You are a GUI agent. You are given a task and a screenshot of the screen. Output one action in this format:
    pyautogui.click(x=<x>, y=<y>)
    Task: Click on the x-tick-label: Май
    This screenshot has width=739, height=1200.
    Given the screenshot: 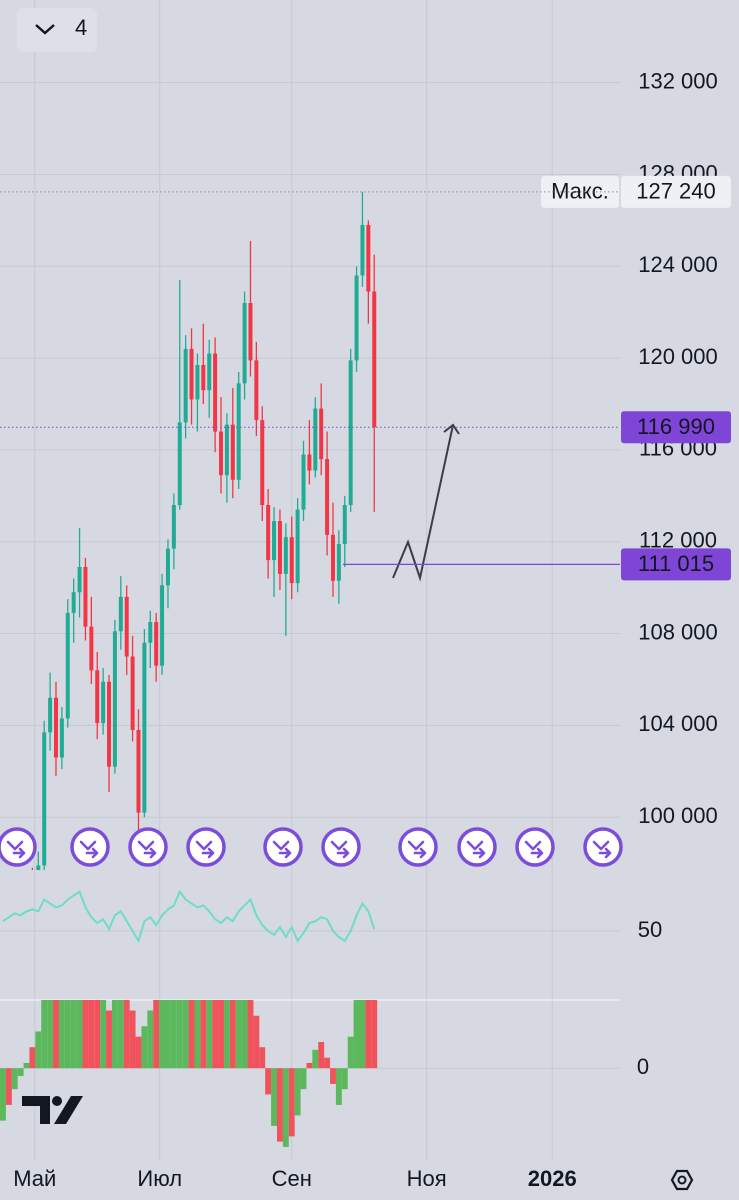 What is the action you would take?
    pyautogui.click(x=34, y=1178)
    